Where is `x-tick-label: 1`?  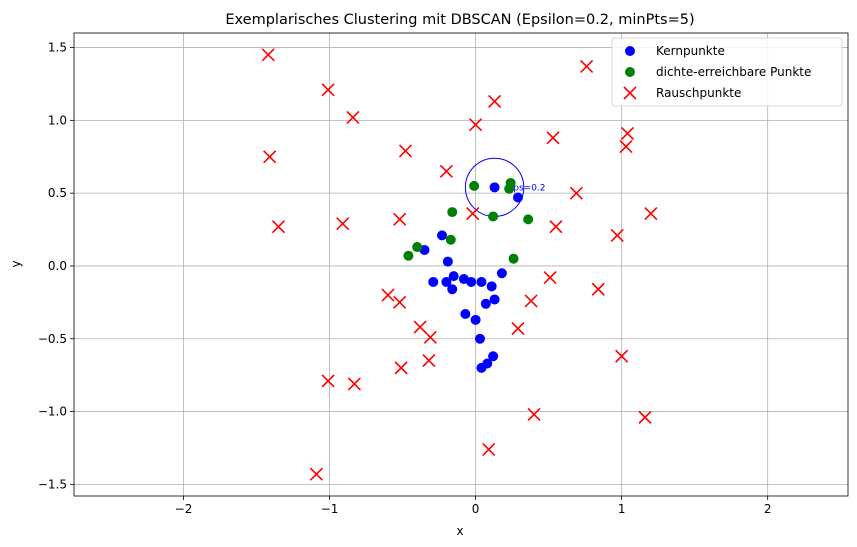
x-tick-label: 1 is located at coordinates (622, 509).